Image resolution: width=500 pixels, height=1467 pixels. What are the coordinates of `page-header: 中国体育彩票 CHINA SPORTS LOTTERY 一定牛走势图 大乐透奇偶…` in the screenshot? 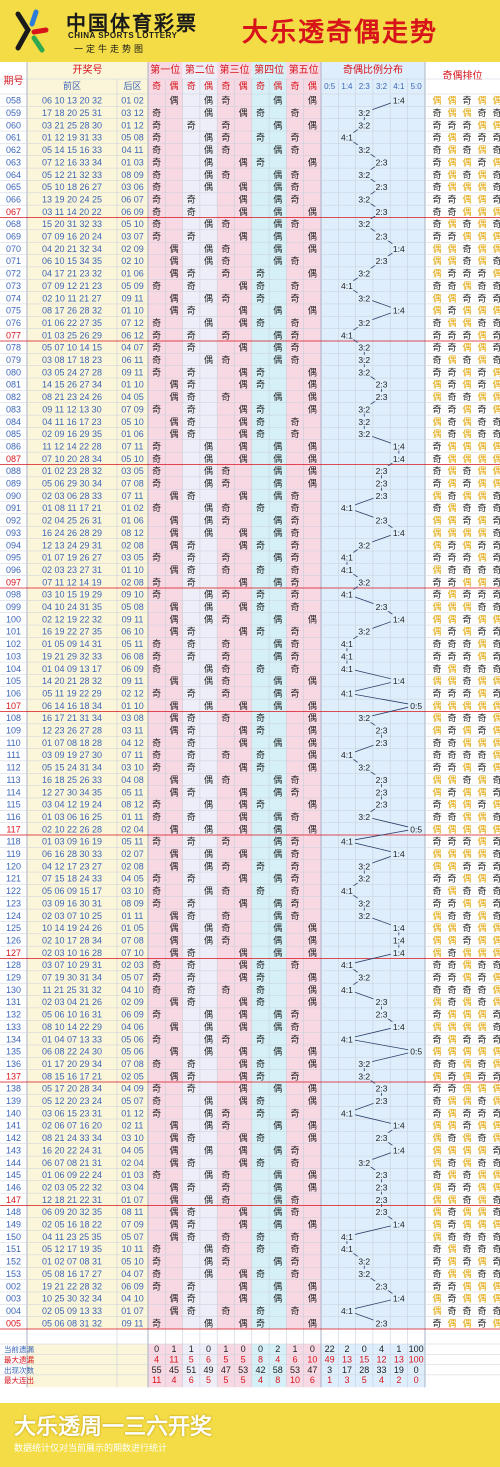 It's located at (250, 31).